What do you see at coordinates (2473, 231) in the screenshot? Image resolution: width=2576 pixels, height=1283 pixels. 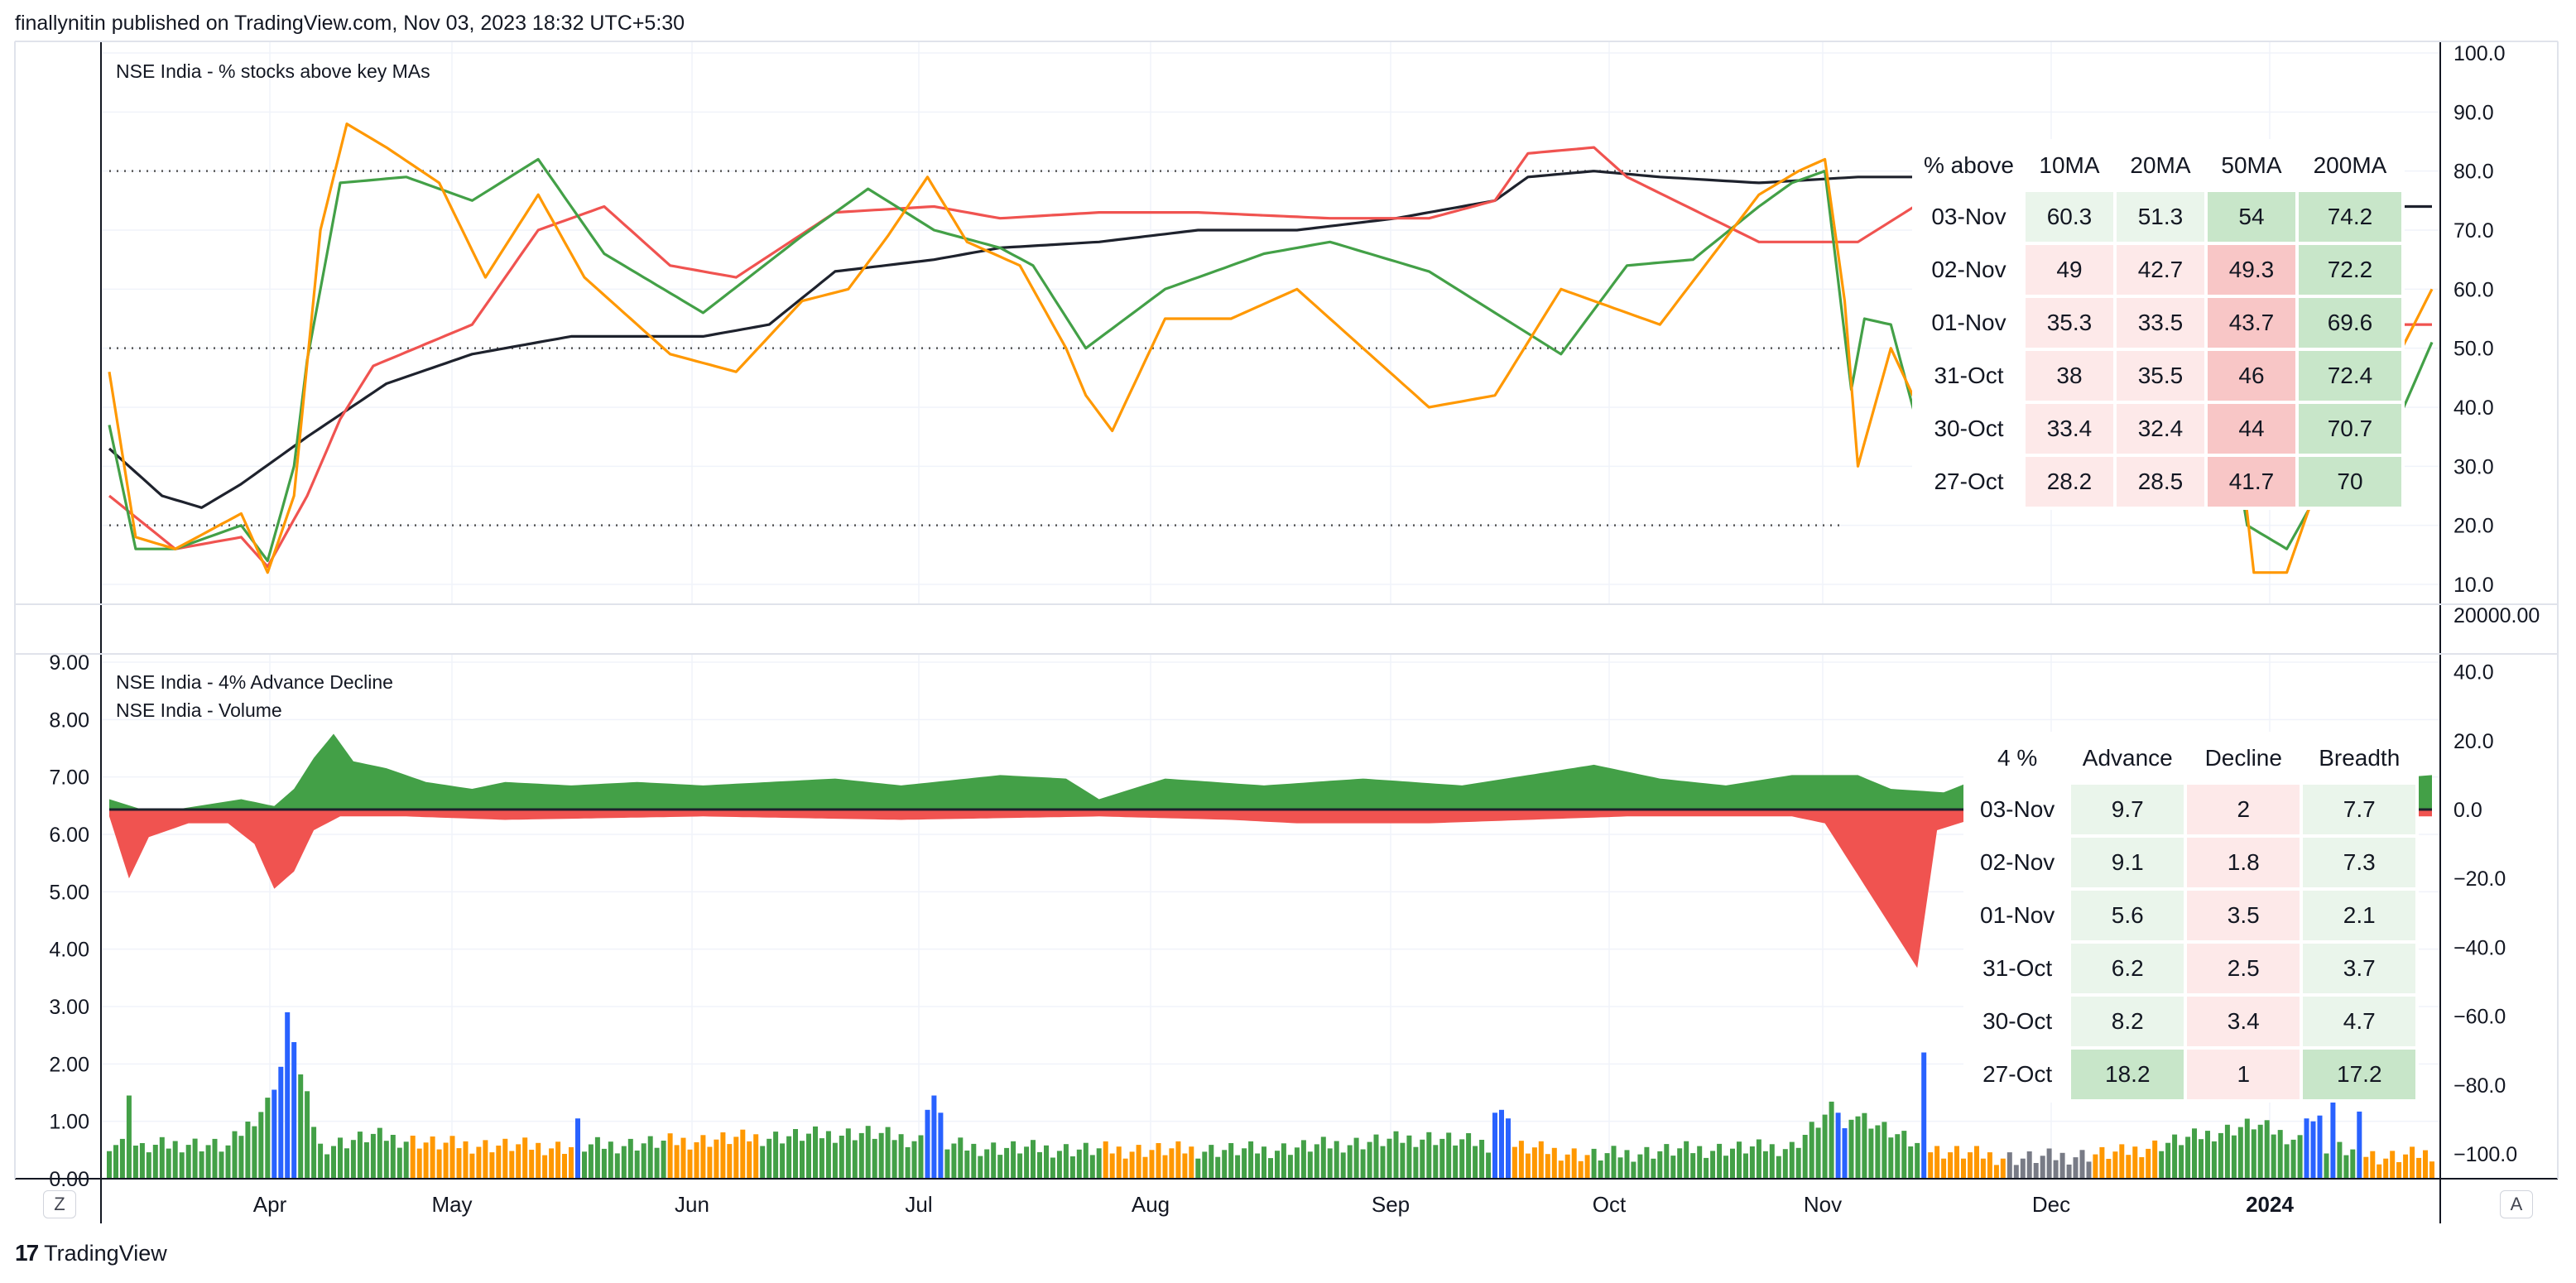 I see `ma-y-tick-label: 70.0` at bounding box center [2473, 231].